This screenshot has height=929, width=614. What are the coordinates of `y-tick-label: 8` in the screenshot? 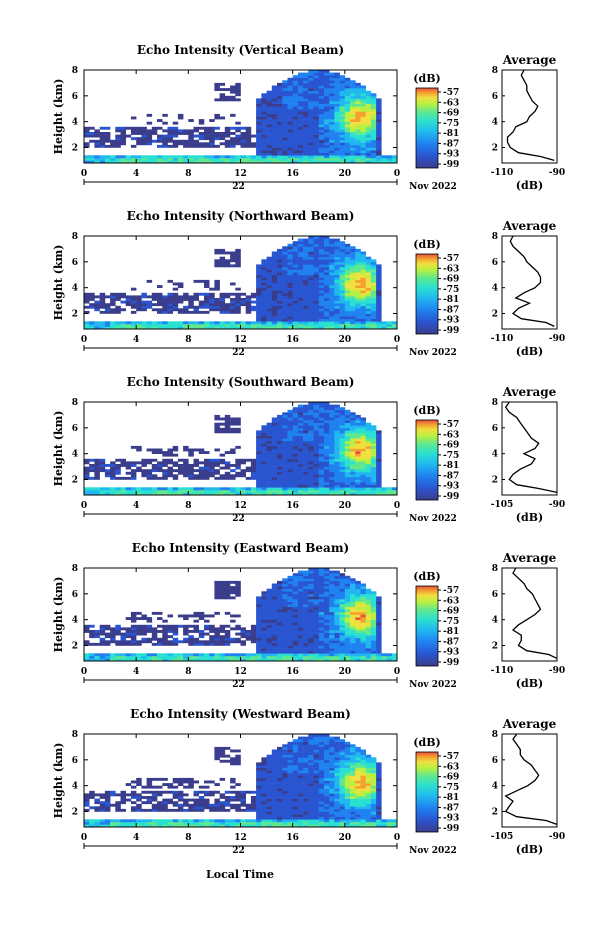 It's located at (75, 569).